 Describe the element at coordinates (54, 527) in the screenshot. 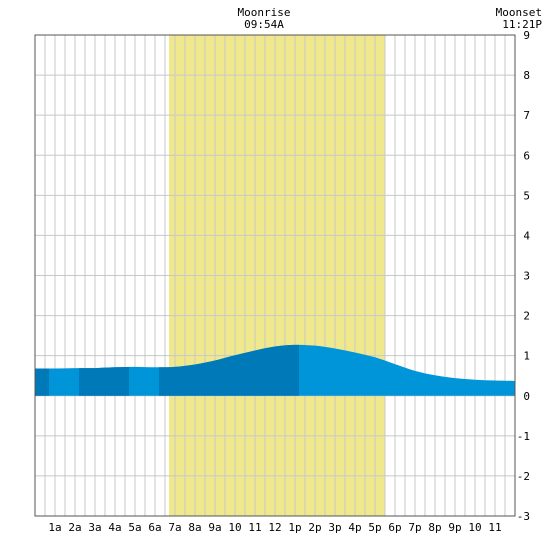

I see `x-tick-label: 1a` at that location.